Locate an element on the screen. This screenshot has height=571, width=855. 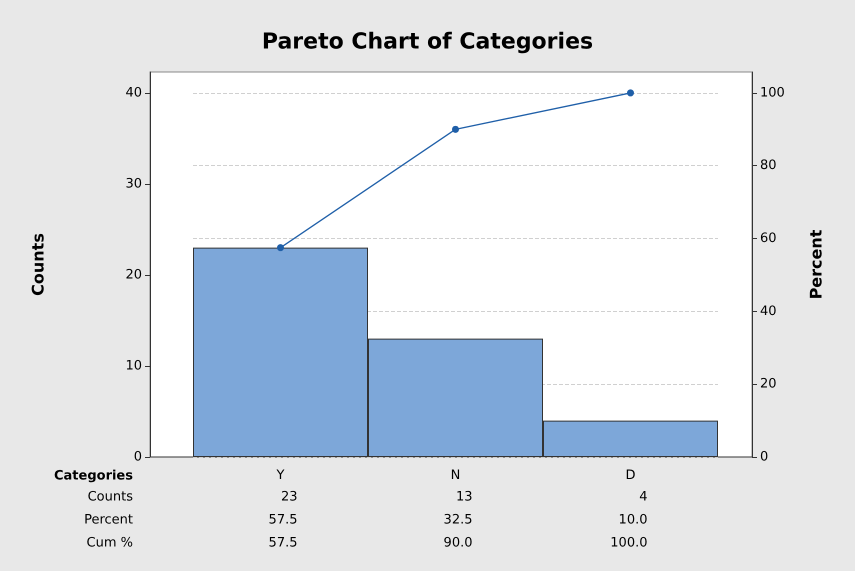
data-label: 23 is located at coordinates (289, 497).